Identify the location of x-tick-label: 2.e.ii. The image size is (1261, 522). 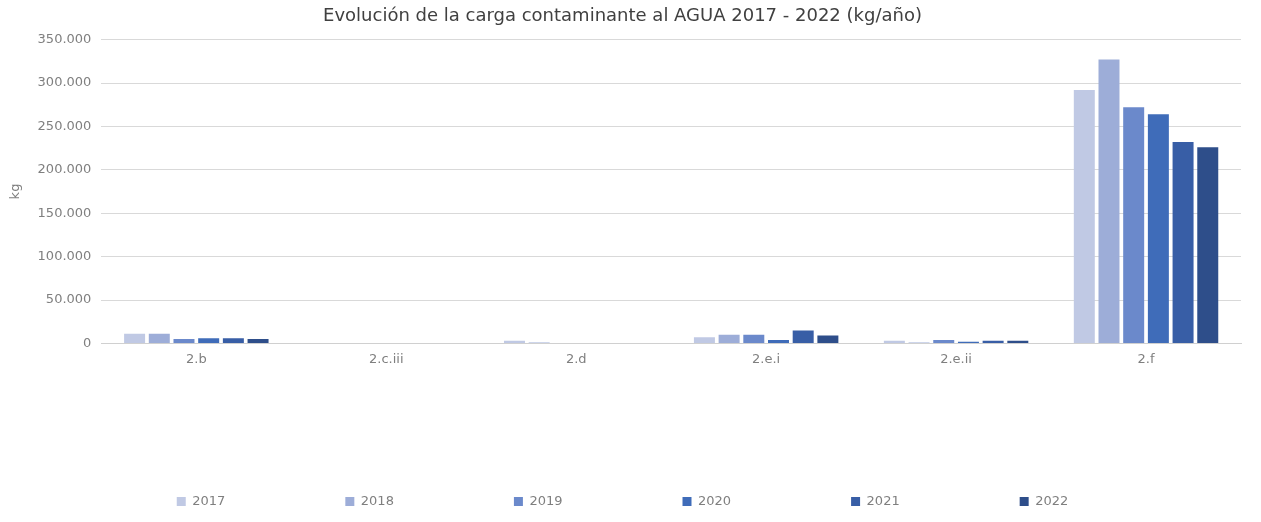
(956, 358).